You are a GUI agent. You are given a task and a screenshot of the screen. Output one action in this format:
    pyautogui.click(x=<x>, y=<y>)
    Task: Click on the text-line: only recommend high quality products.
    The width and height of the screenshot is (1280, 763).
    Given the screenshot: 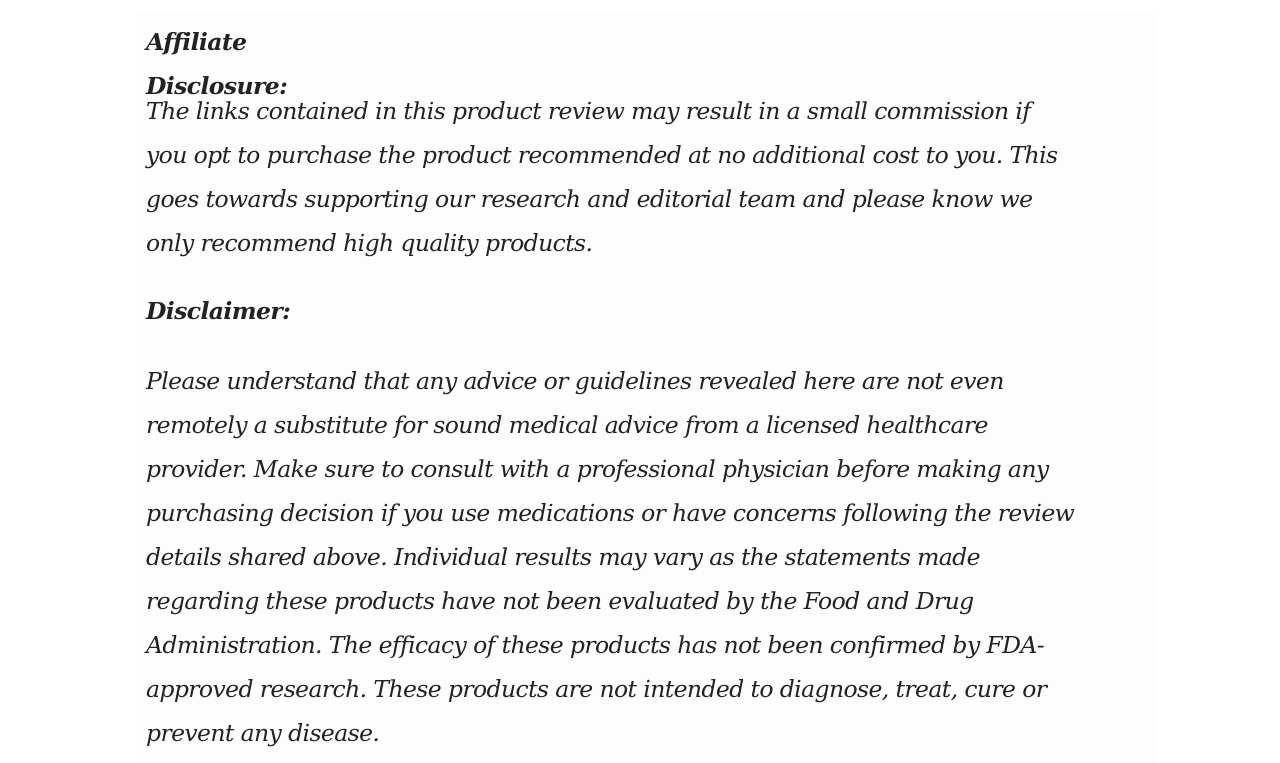 What is the action you would take?
    pyautogui.click(x=369, y=243)
    